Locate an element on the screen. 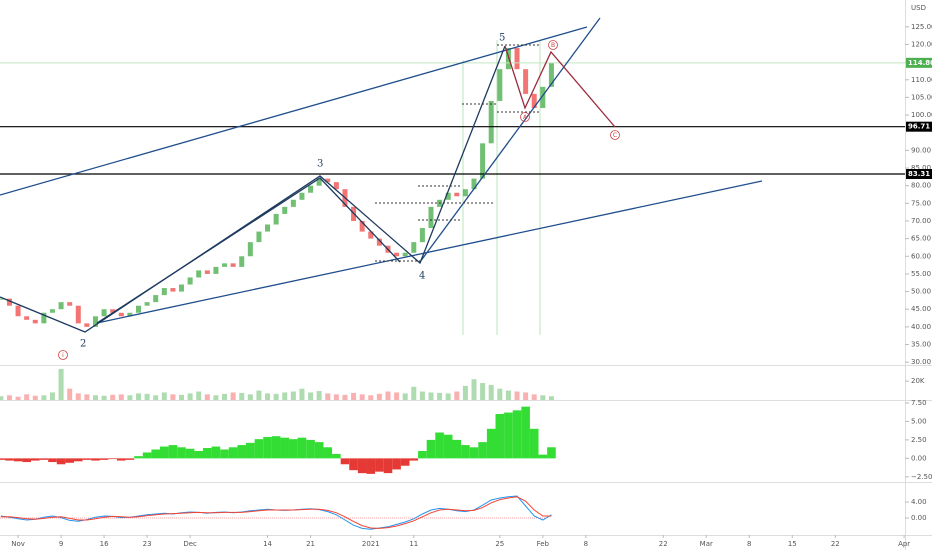  y-tick-label: 120.00 is located at coordinates (921, 44).